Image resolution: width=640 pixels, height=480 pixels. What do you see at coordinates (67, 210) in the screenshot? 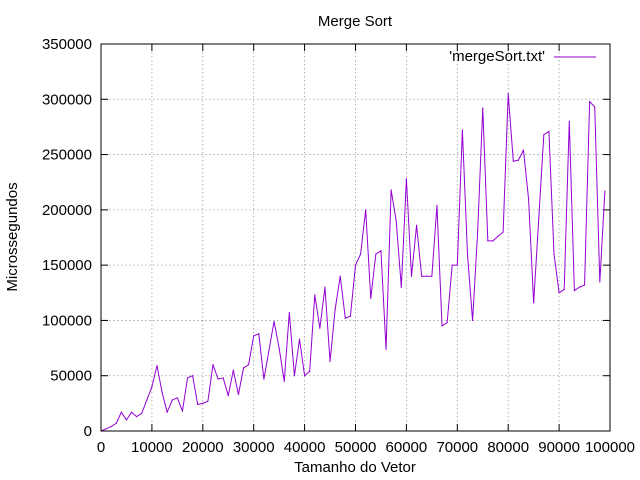
I see `y-tick-label: 200000` at bounding box center [67, 210].